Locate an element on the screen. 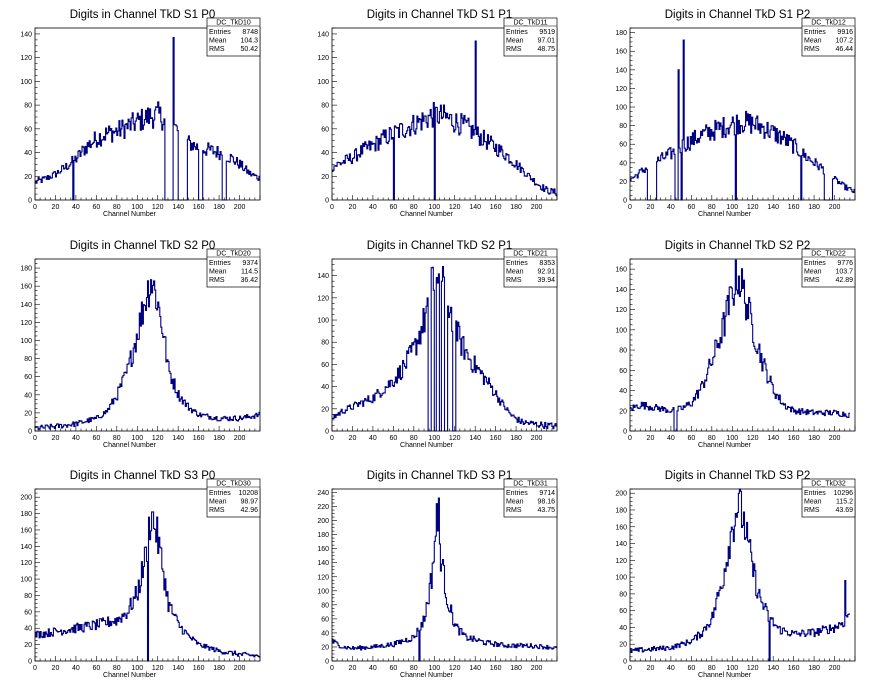  chart-title: Digits in Channel TkD S1 P2 is located at coordinates (738, 15).